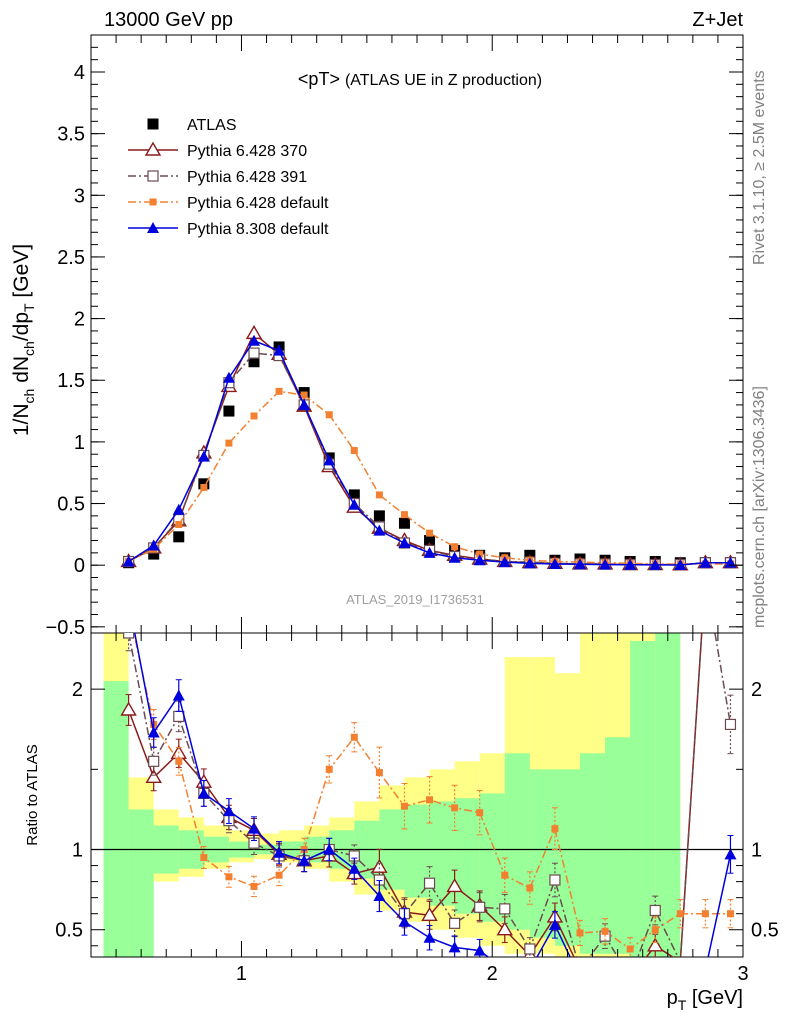 The height and width of the screenshot is (1024, 786). I want to click on ratio-y-tick-label-right: 0.5, so click(765, 931).